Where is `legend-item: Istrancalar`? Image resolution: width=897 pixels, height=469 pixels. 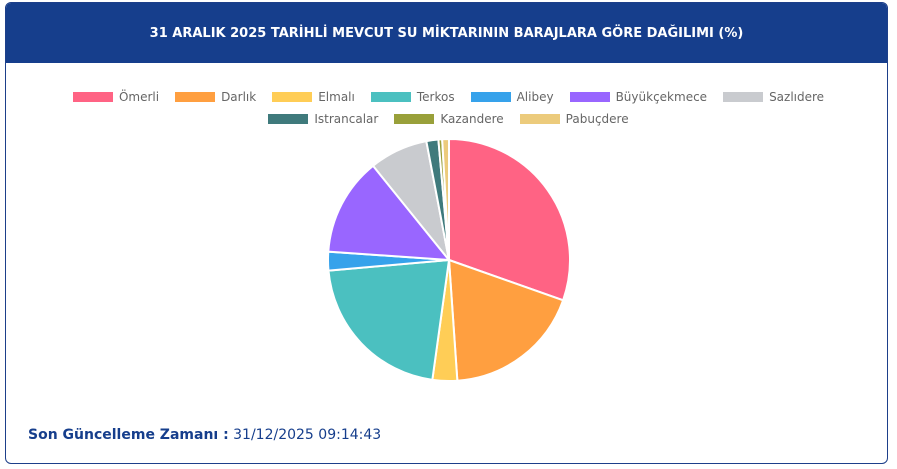
legend-item: Istrancalar is located at coordinates (323, 119).